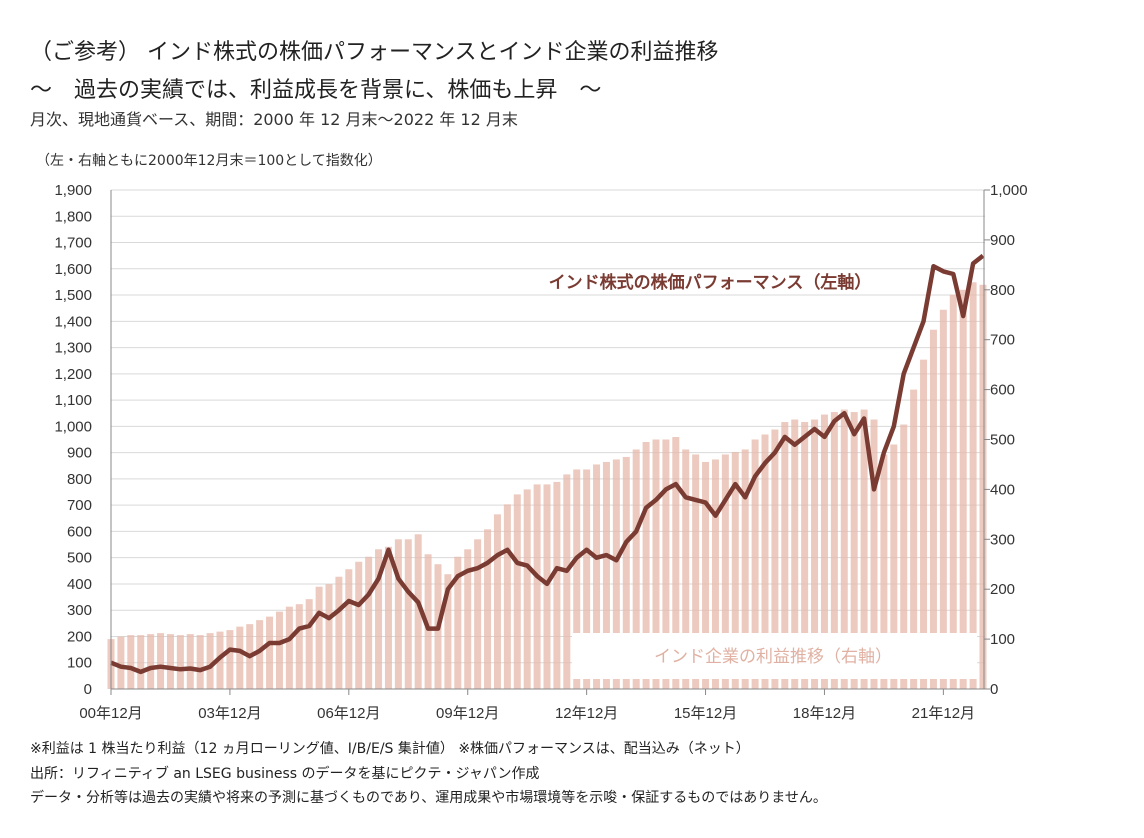 The height and width of the screenshot is (838, 1144). I want to click on x-axis-tick-label: 00年12月, so click(110, 713).